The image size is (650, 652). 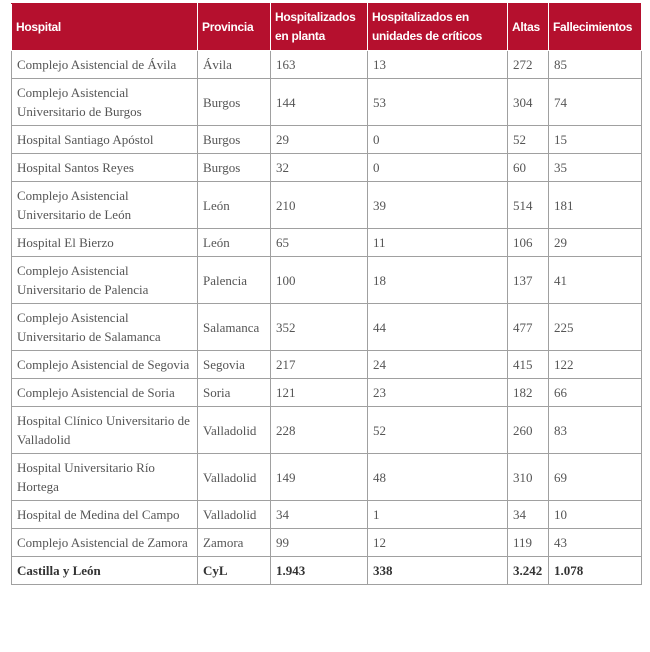 What do you see at coordinates (319, 280) in the screenshot?
I see `cell-hospitalizados-planta: 100` at bounding box center [319, 280].